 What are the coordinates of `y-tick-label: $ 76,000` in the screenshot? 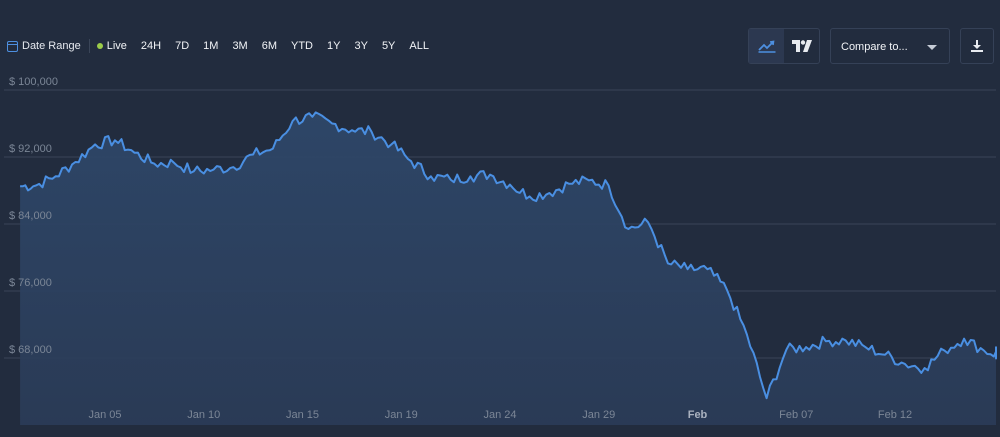 It's located at (30, 283).